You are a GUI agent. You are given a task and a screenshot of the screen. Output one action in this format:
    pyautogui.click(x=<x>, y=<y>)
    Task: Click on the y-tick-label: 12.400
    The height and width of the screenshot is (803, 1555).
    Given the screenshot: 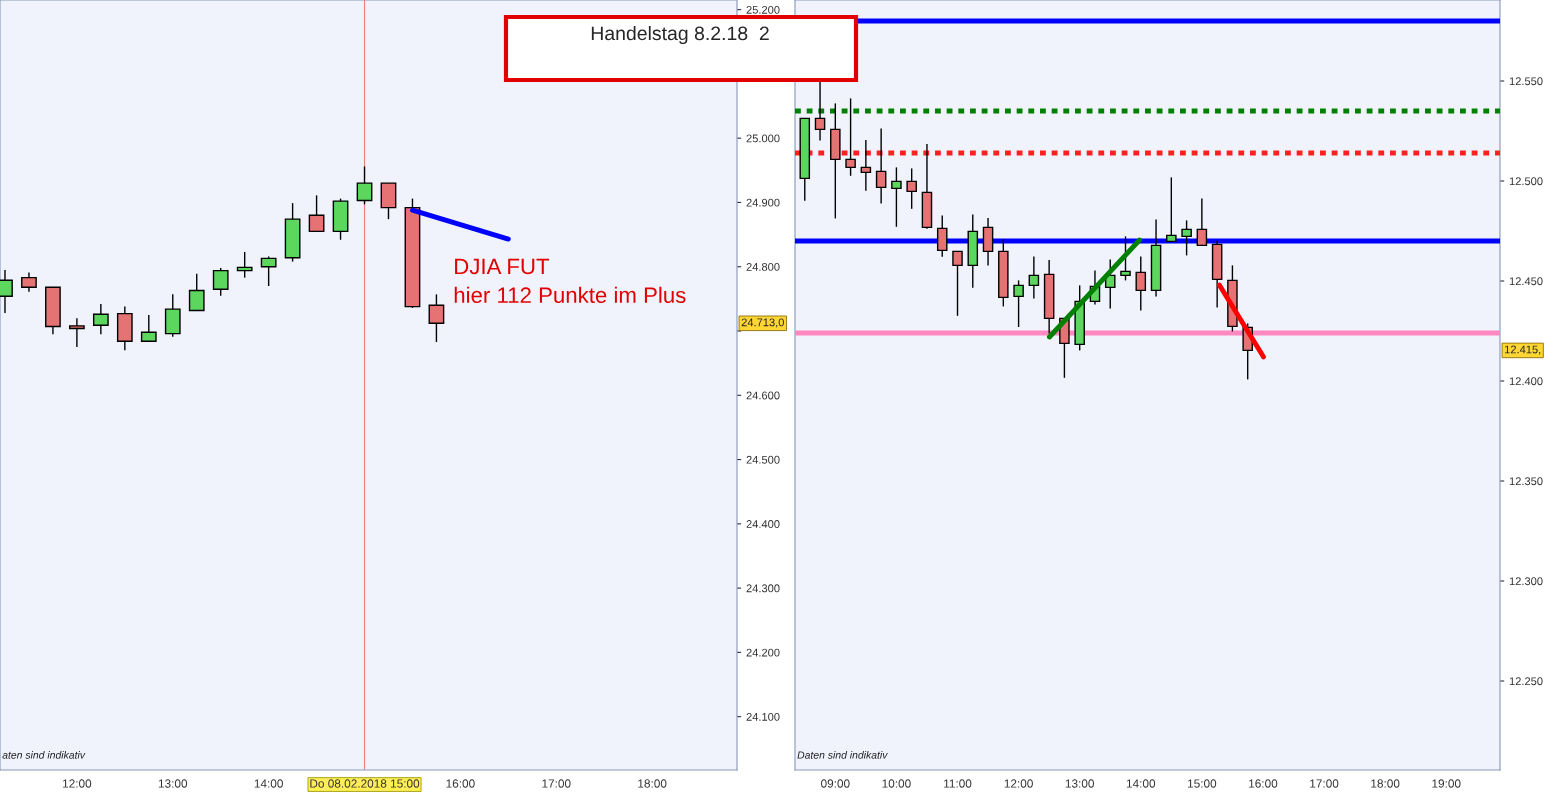 What is the action you would take?
    pyautogui.click(x=1526, y=381)
    